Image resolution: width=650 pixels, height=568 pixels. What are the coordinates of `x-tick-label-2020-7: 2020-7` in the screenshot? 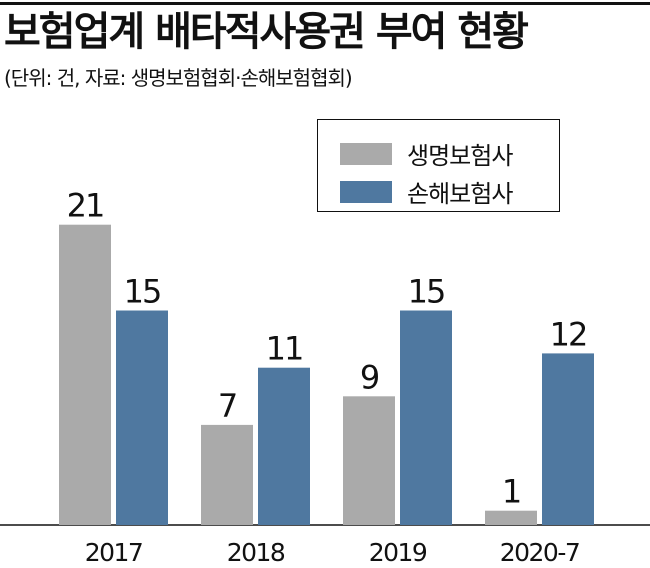 It's located at (540, 552).